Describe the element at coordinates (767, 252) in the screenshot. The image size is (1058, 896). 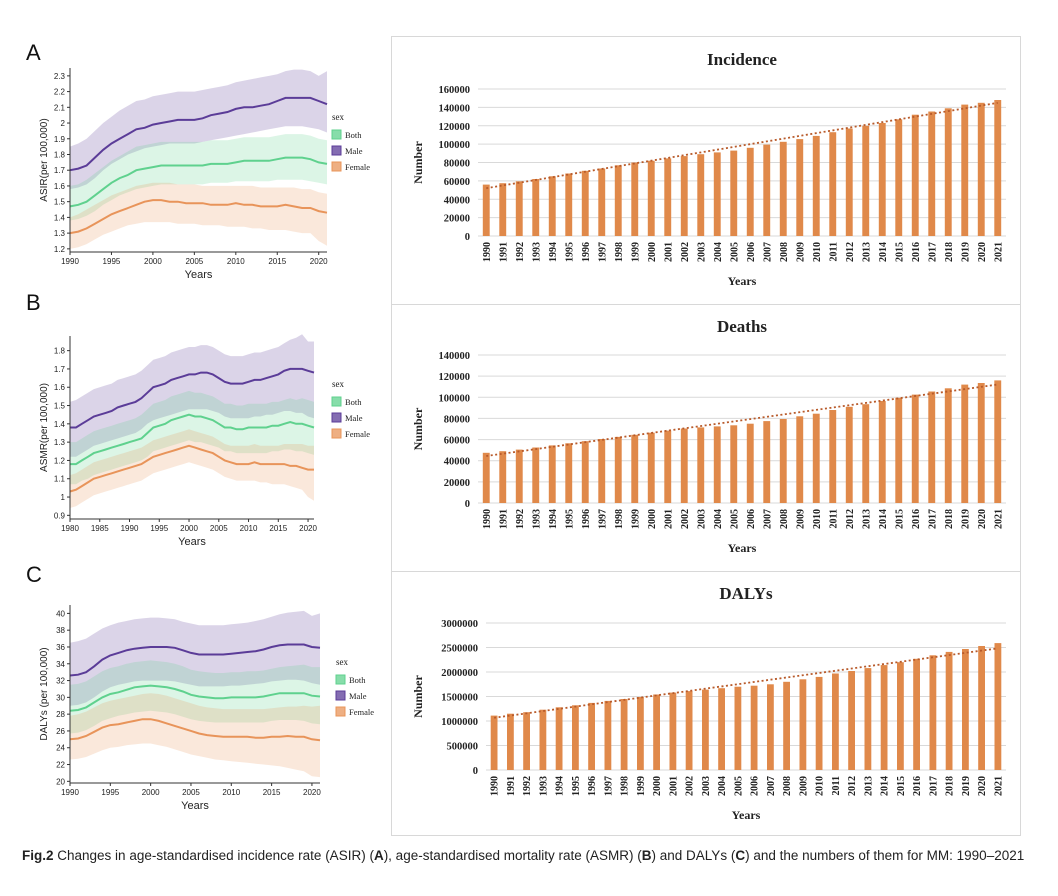
I see `x-tick-label: 2007` at that location.